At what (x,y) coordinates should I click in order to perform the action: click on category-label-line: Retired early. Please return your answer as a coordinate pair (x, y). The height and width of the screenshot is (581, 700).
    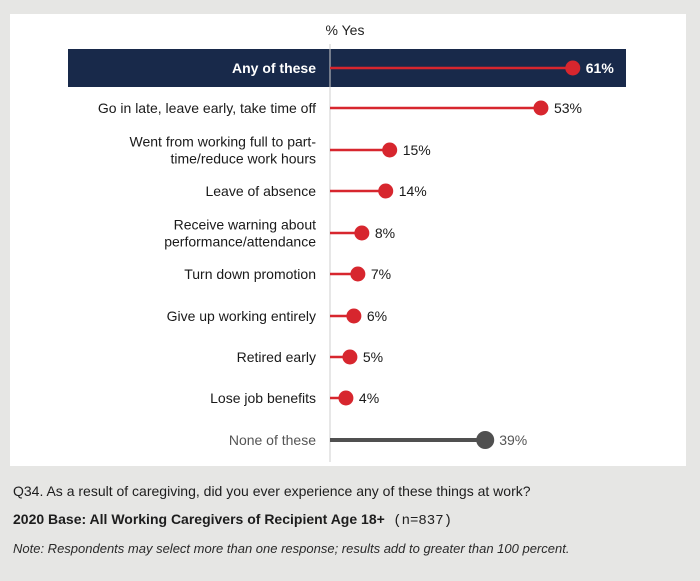
    Looking at the image, I should click on (276, 357).